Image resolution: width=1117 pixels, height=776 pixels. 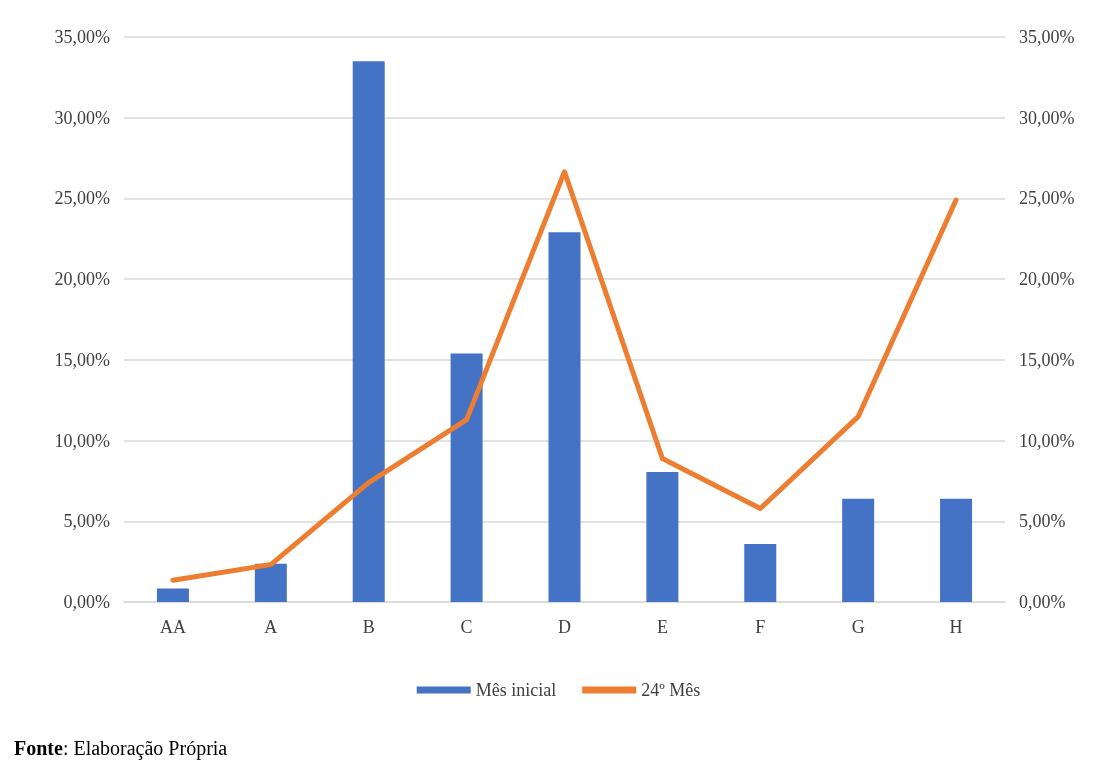 I want to click on x-tick-label: AA, so click(x=172, y=627).